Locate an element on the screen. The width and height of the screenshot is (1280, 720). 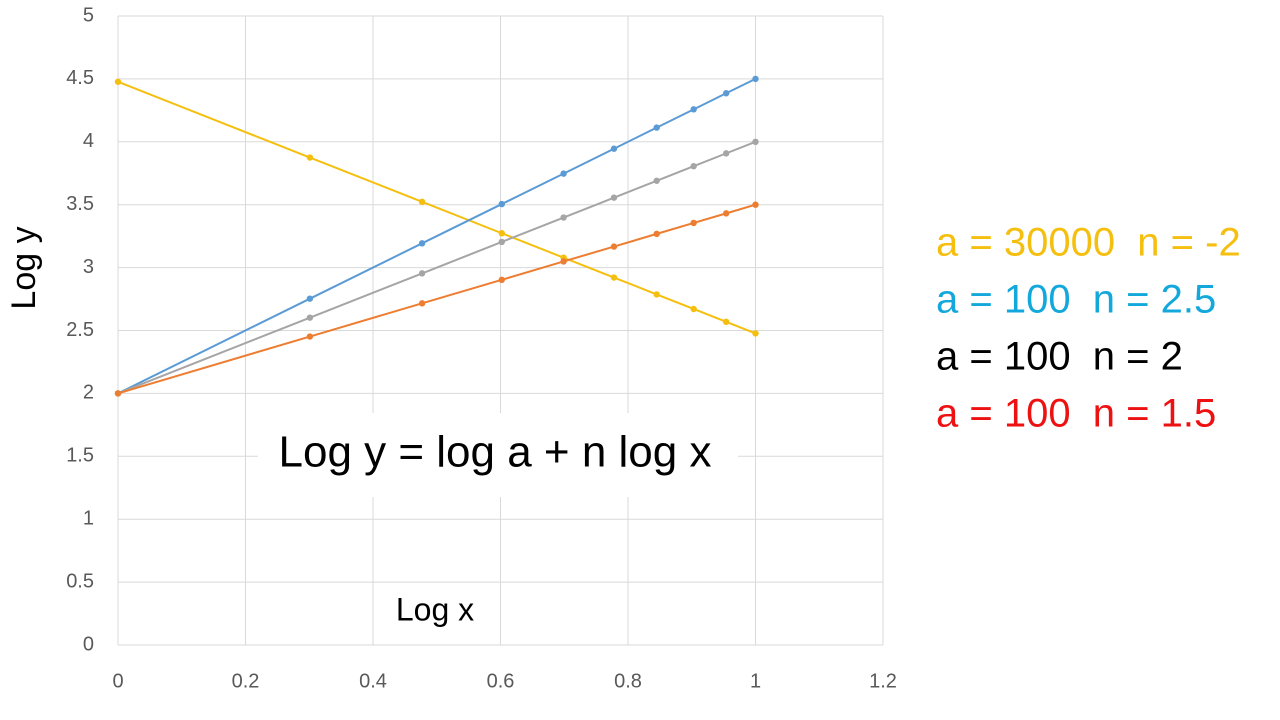
x-tick-label: 0.4 is located at coordinates (373, 681).